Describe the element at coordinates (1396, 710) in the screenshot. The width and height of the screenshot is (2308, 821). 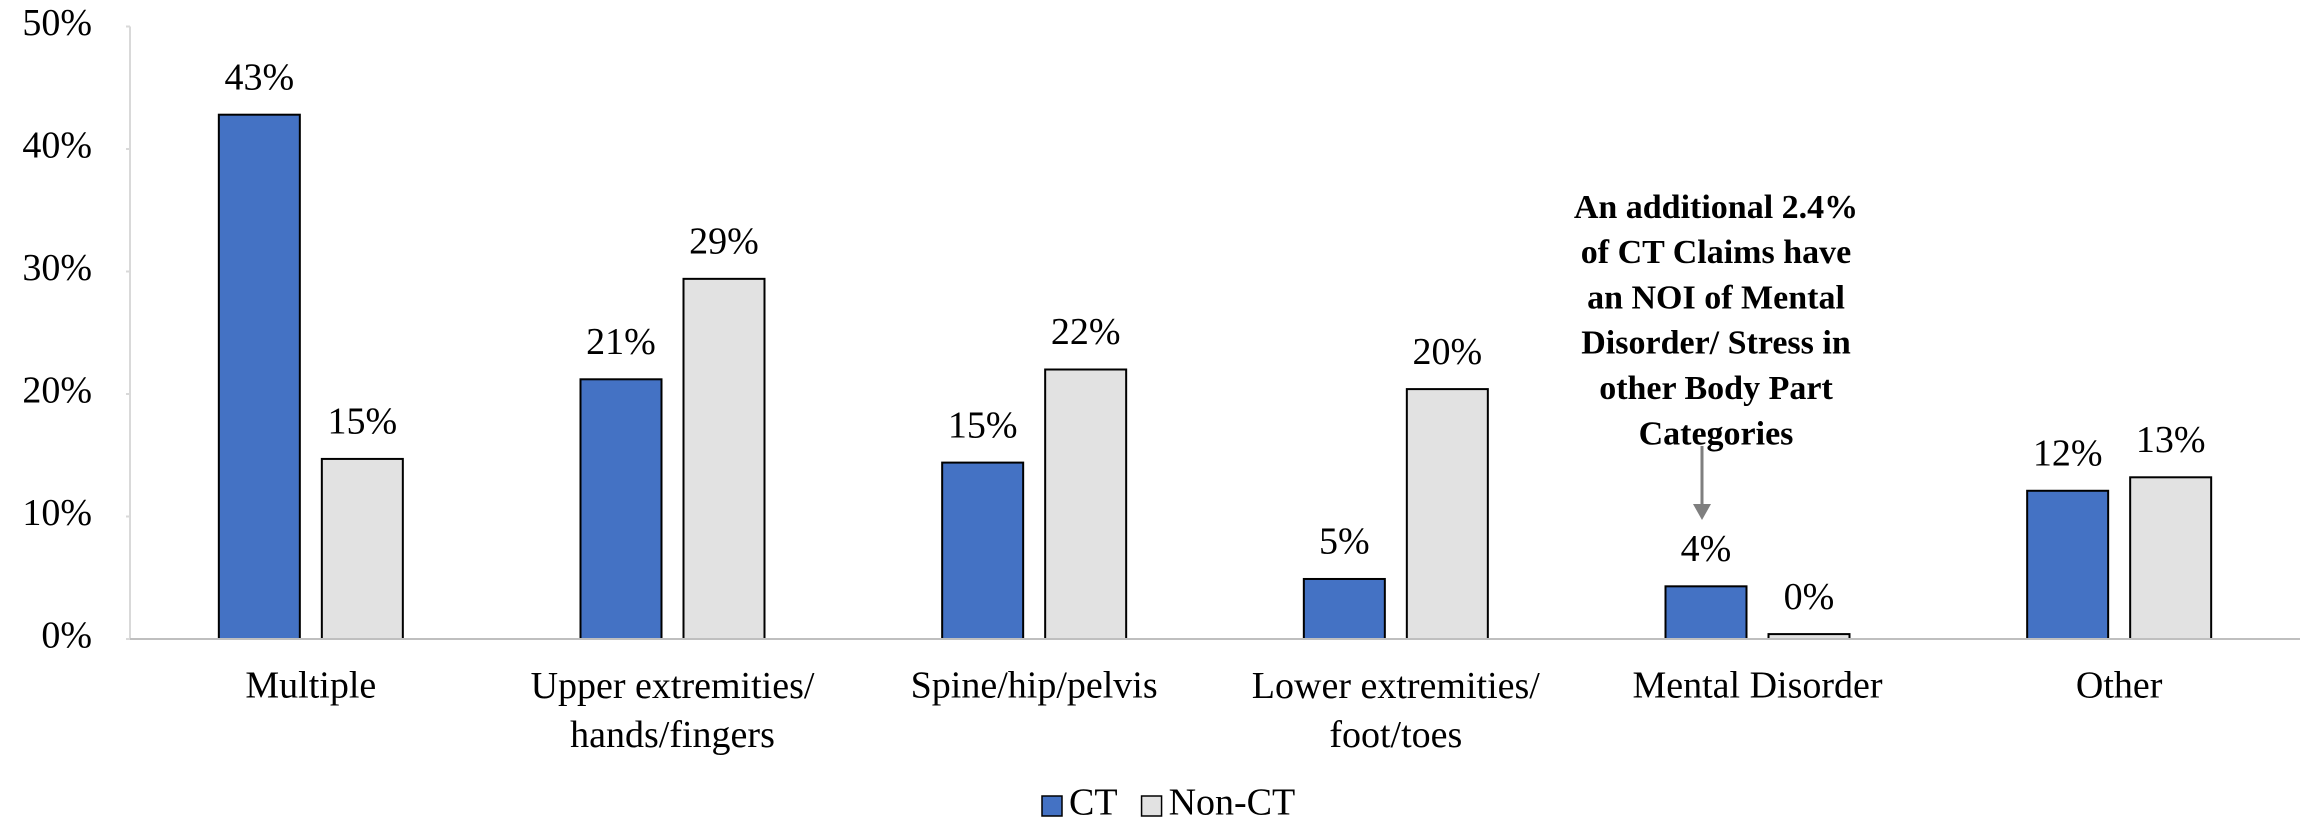
I see `x-tick-label: Lower extremities/foot/toes` at that location.